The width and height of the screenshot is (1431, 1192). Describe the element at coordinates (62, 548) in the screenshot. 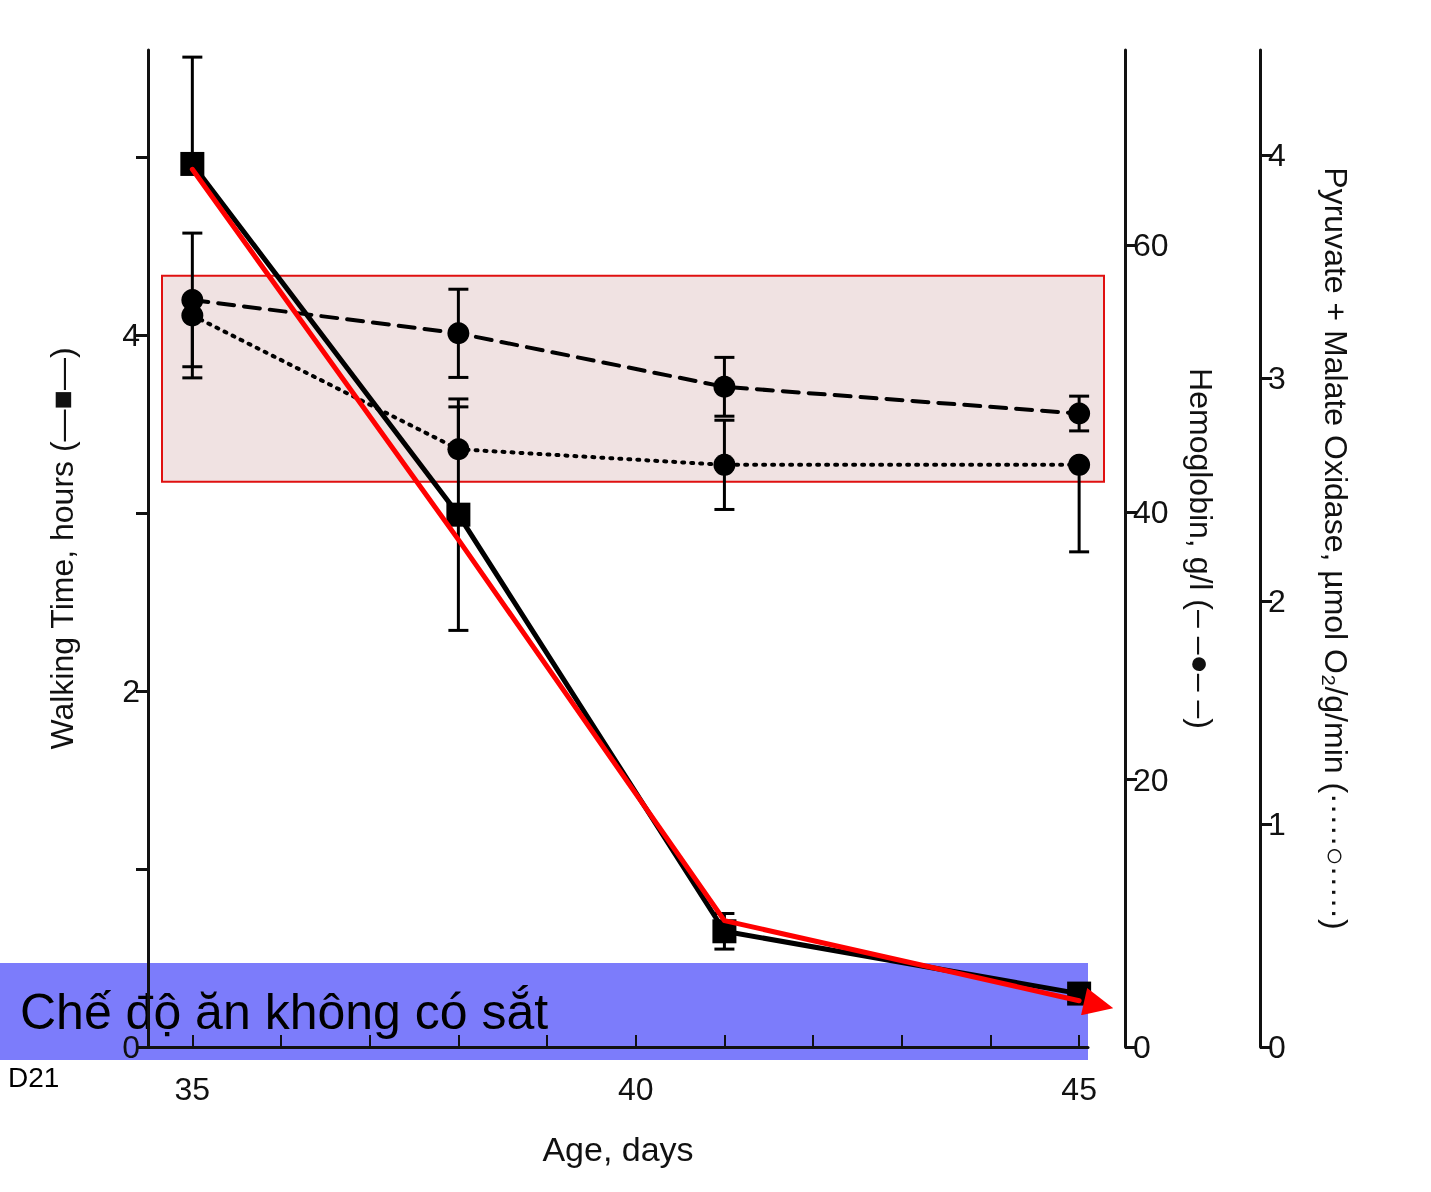

I see `y-axis-title: Walking Time, hours (—■—)` at that location.